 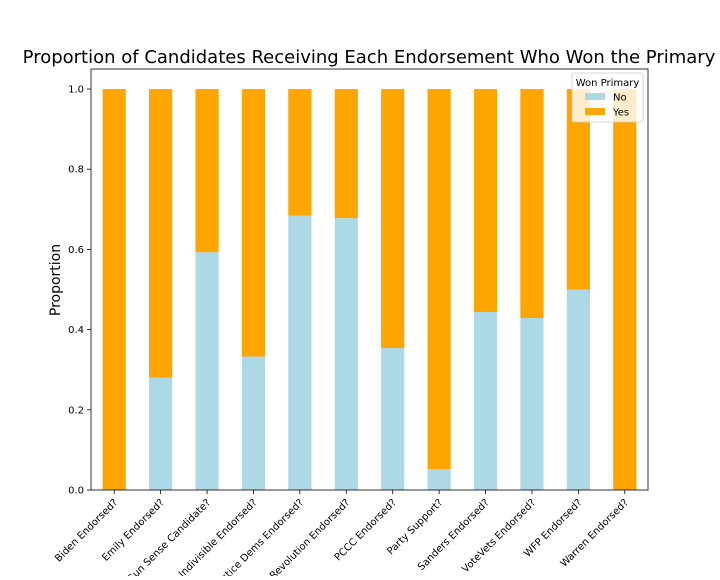 I want to click on y-tick-label: 1.0, so click(x=76, y=90).